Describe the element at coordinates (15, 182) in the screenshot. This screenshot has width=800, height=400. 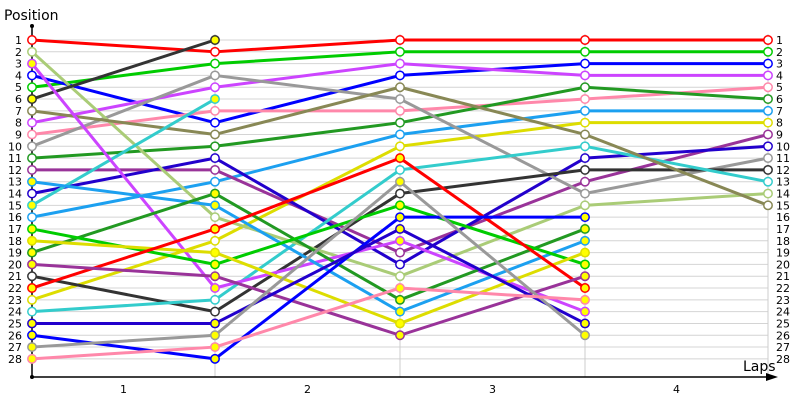
I see `y-tick-label: 13` at that location.